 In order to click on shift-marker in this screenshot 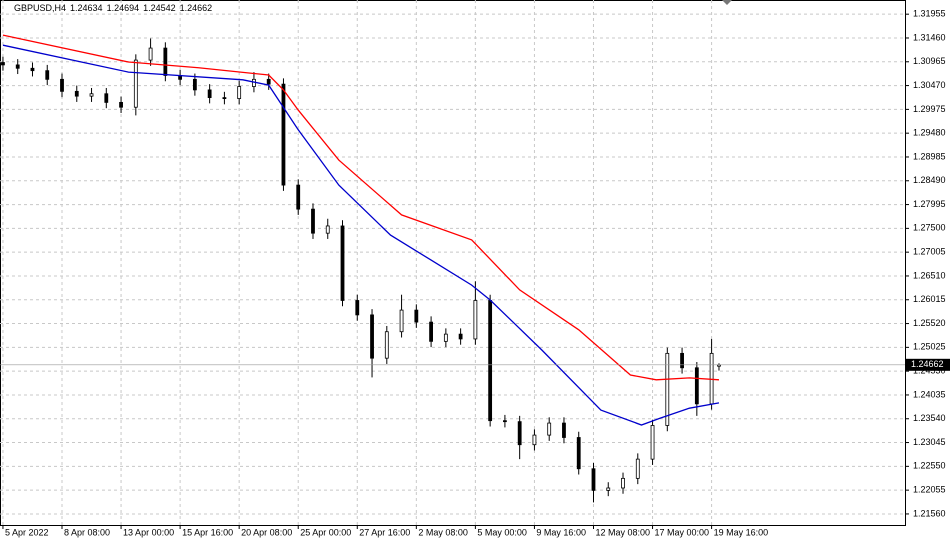, I will do `click(727, 2)`.